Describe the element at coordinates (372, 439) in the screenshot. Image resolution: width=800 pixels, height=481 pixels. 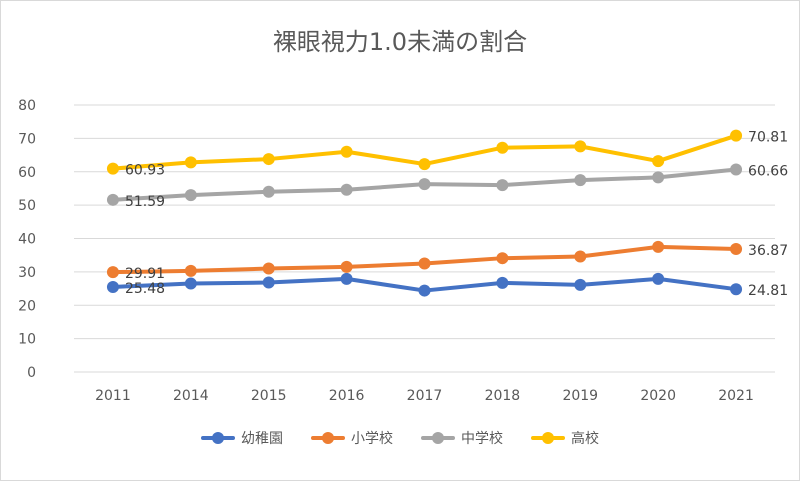
I see `legend-label: 小学校` at that location.